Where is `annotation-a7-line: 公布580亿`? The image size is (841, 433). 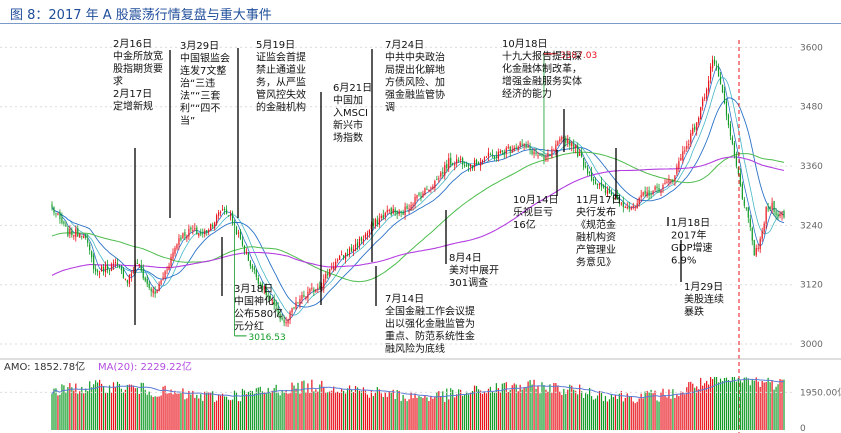
annotation-a7-line: 公布580亿 is located at coordinates (258, 313).